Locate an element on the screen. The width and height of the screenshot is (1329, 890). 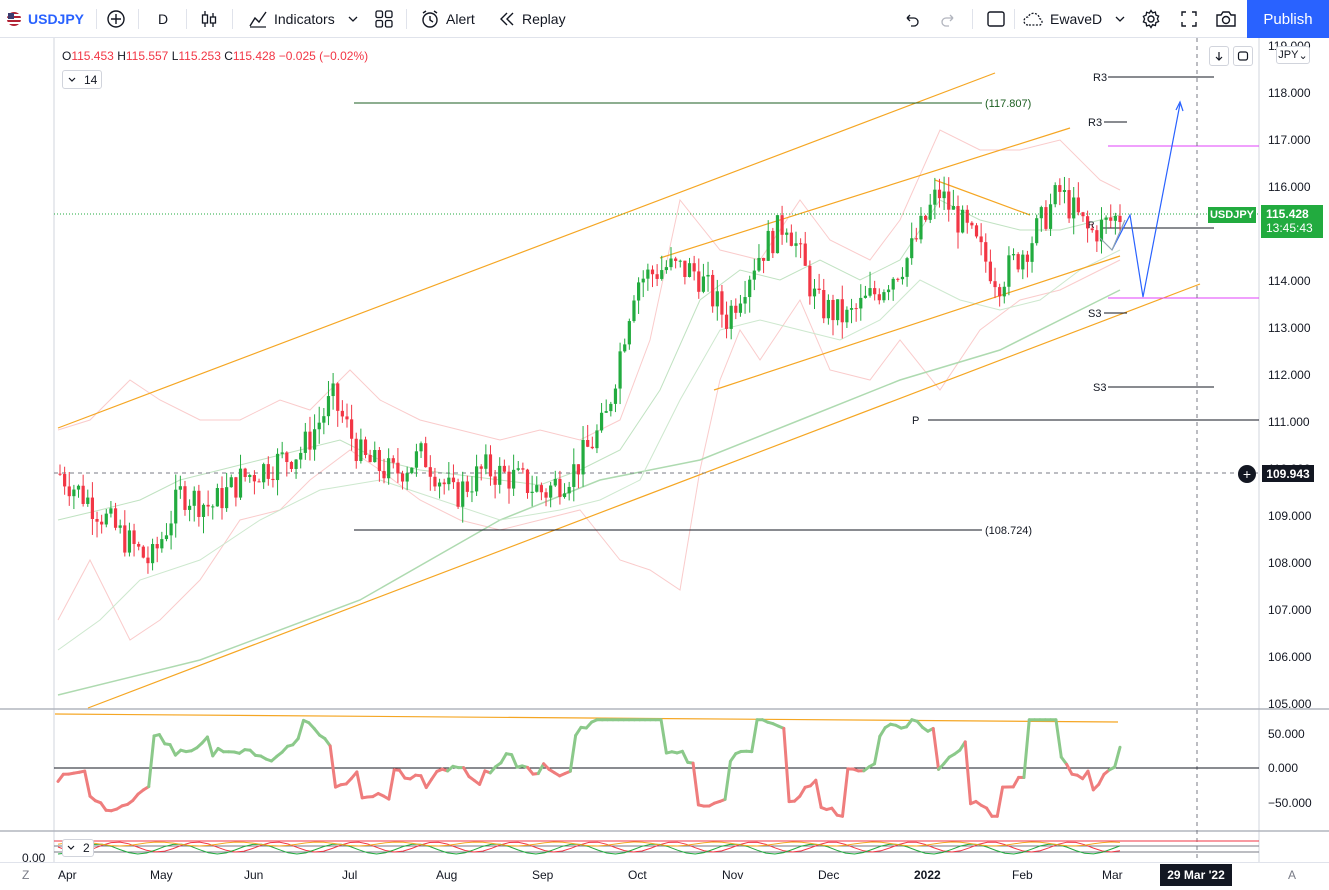
grid-icon is located at coordinates (384, 19).